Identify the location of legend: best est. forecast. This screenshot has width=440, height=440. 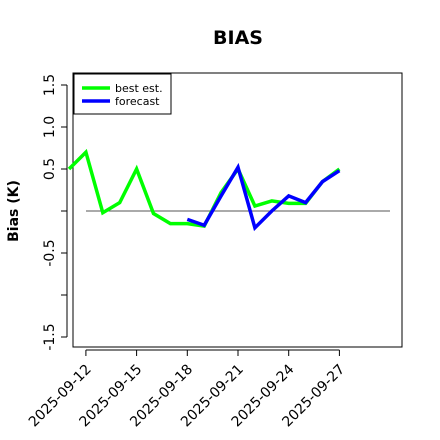
(122, 94).